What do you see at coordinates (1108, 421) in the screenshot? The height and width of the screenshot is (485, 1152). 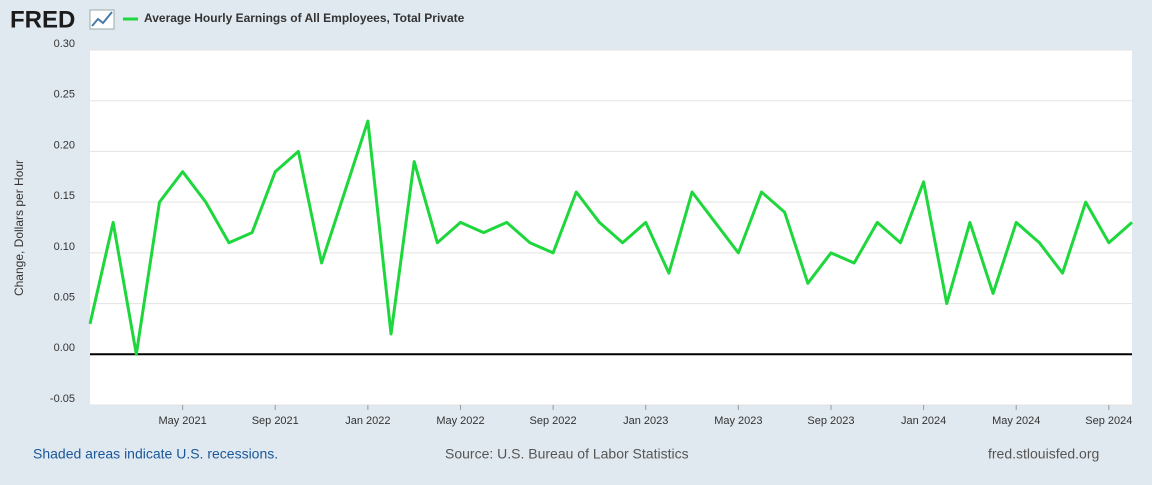 I see `x-tick-label: Sep 2024` at bounding box center [1108, 421].